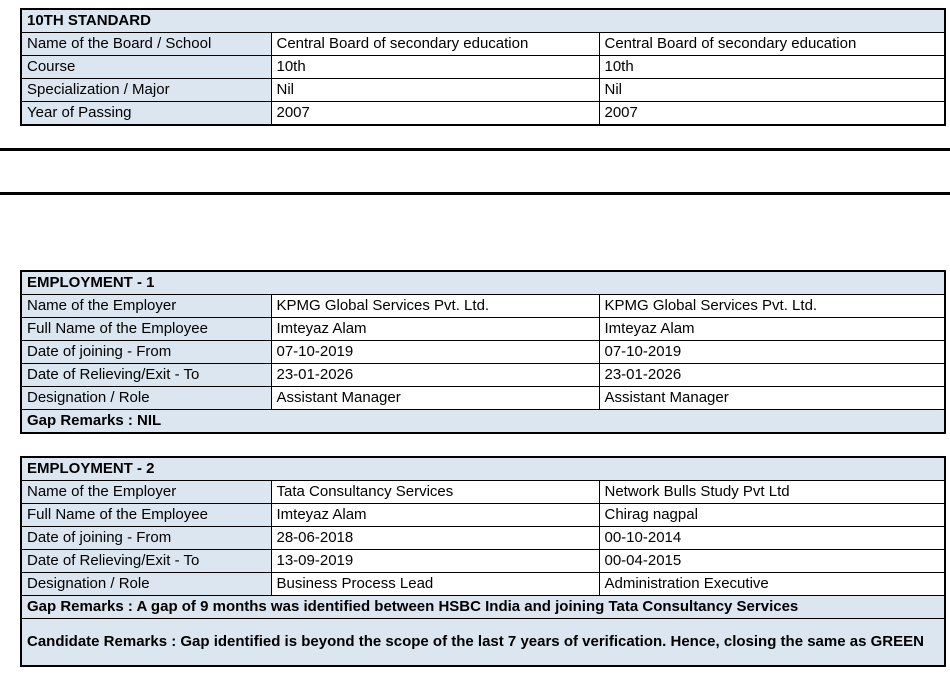 The image size is (950, 686). I want to click on row-value-2: Central Board of secondary education, so click(772, 44).